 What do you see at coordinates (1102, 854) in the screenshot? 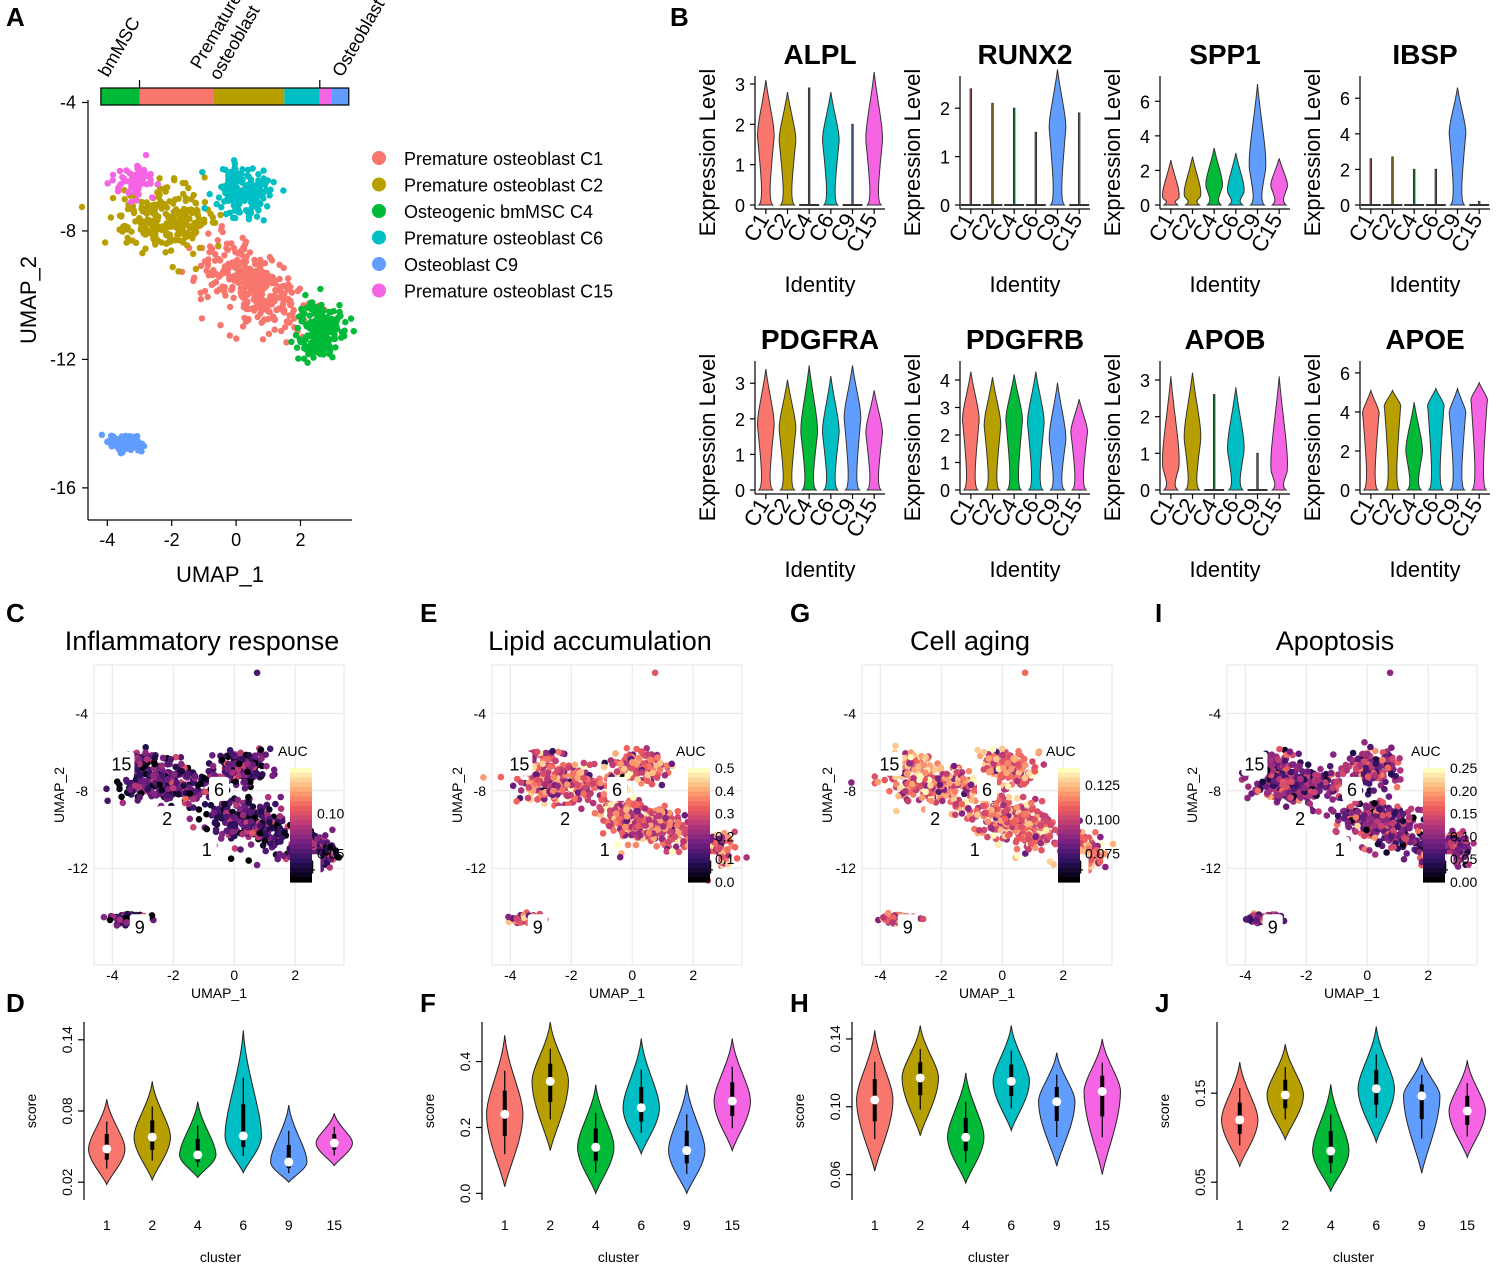
I see `colorbar-tick-label: 0.075` at bounding box center [1102, 854].